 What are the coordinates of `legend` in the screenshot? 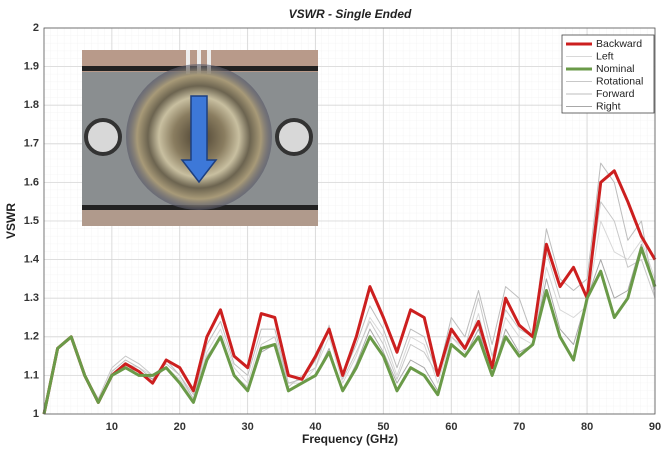 It's located at (608, 74).